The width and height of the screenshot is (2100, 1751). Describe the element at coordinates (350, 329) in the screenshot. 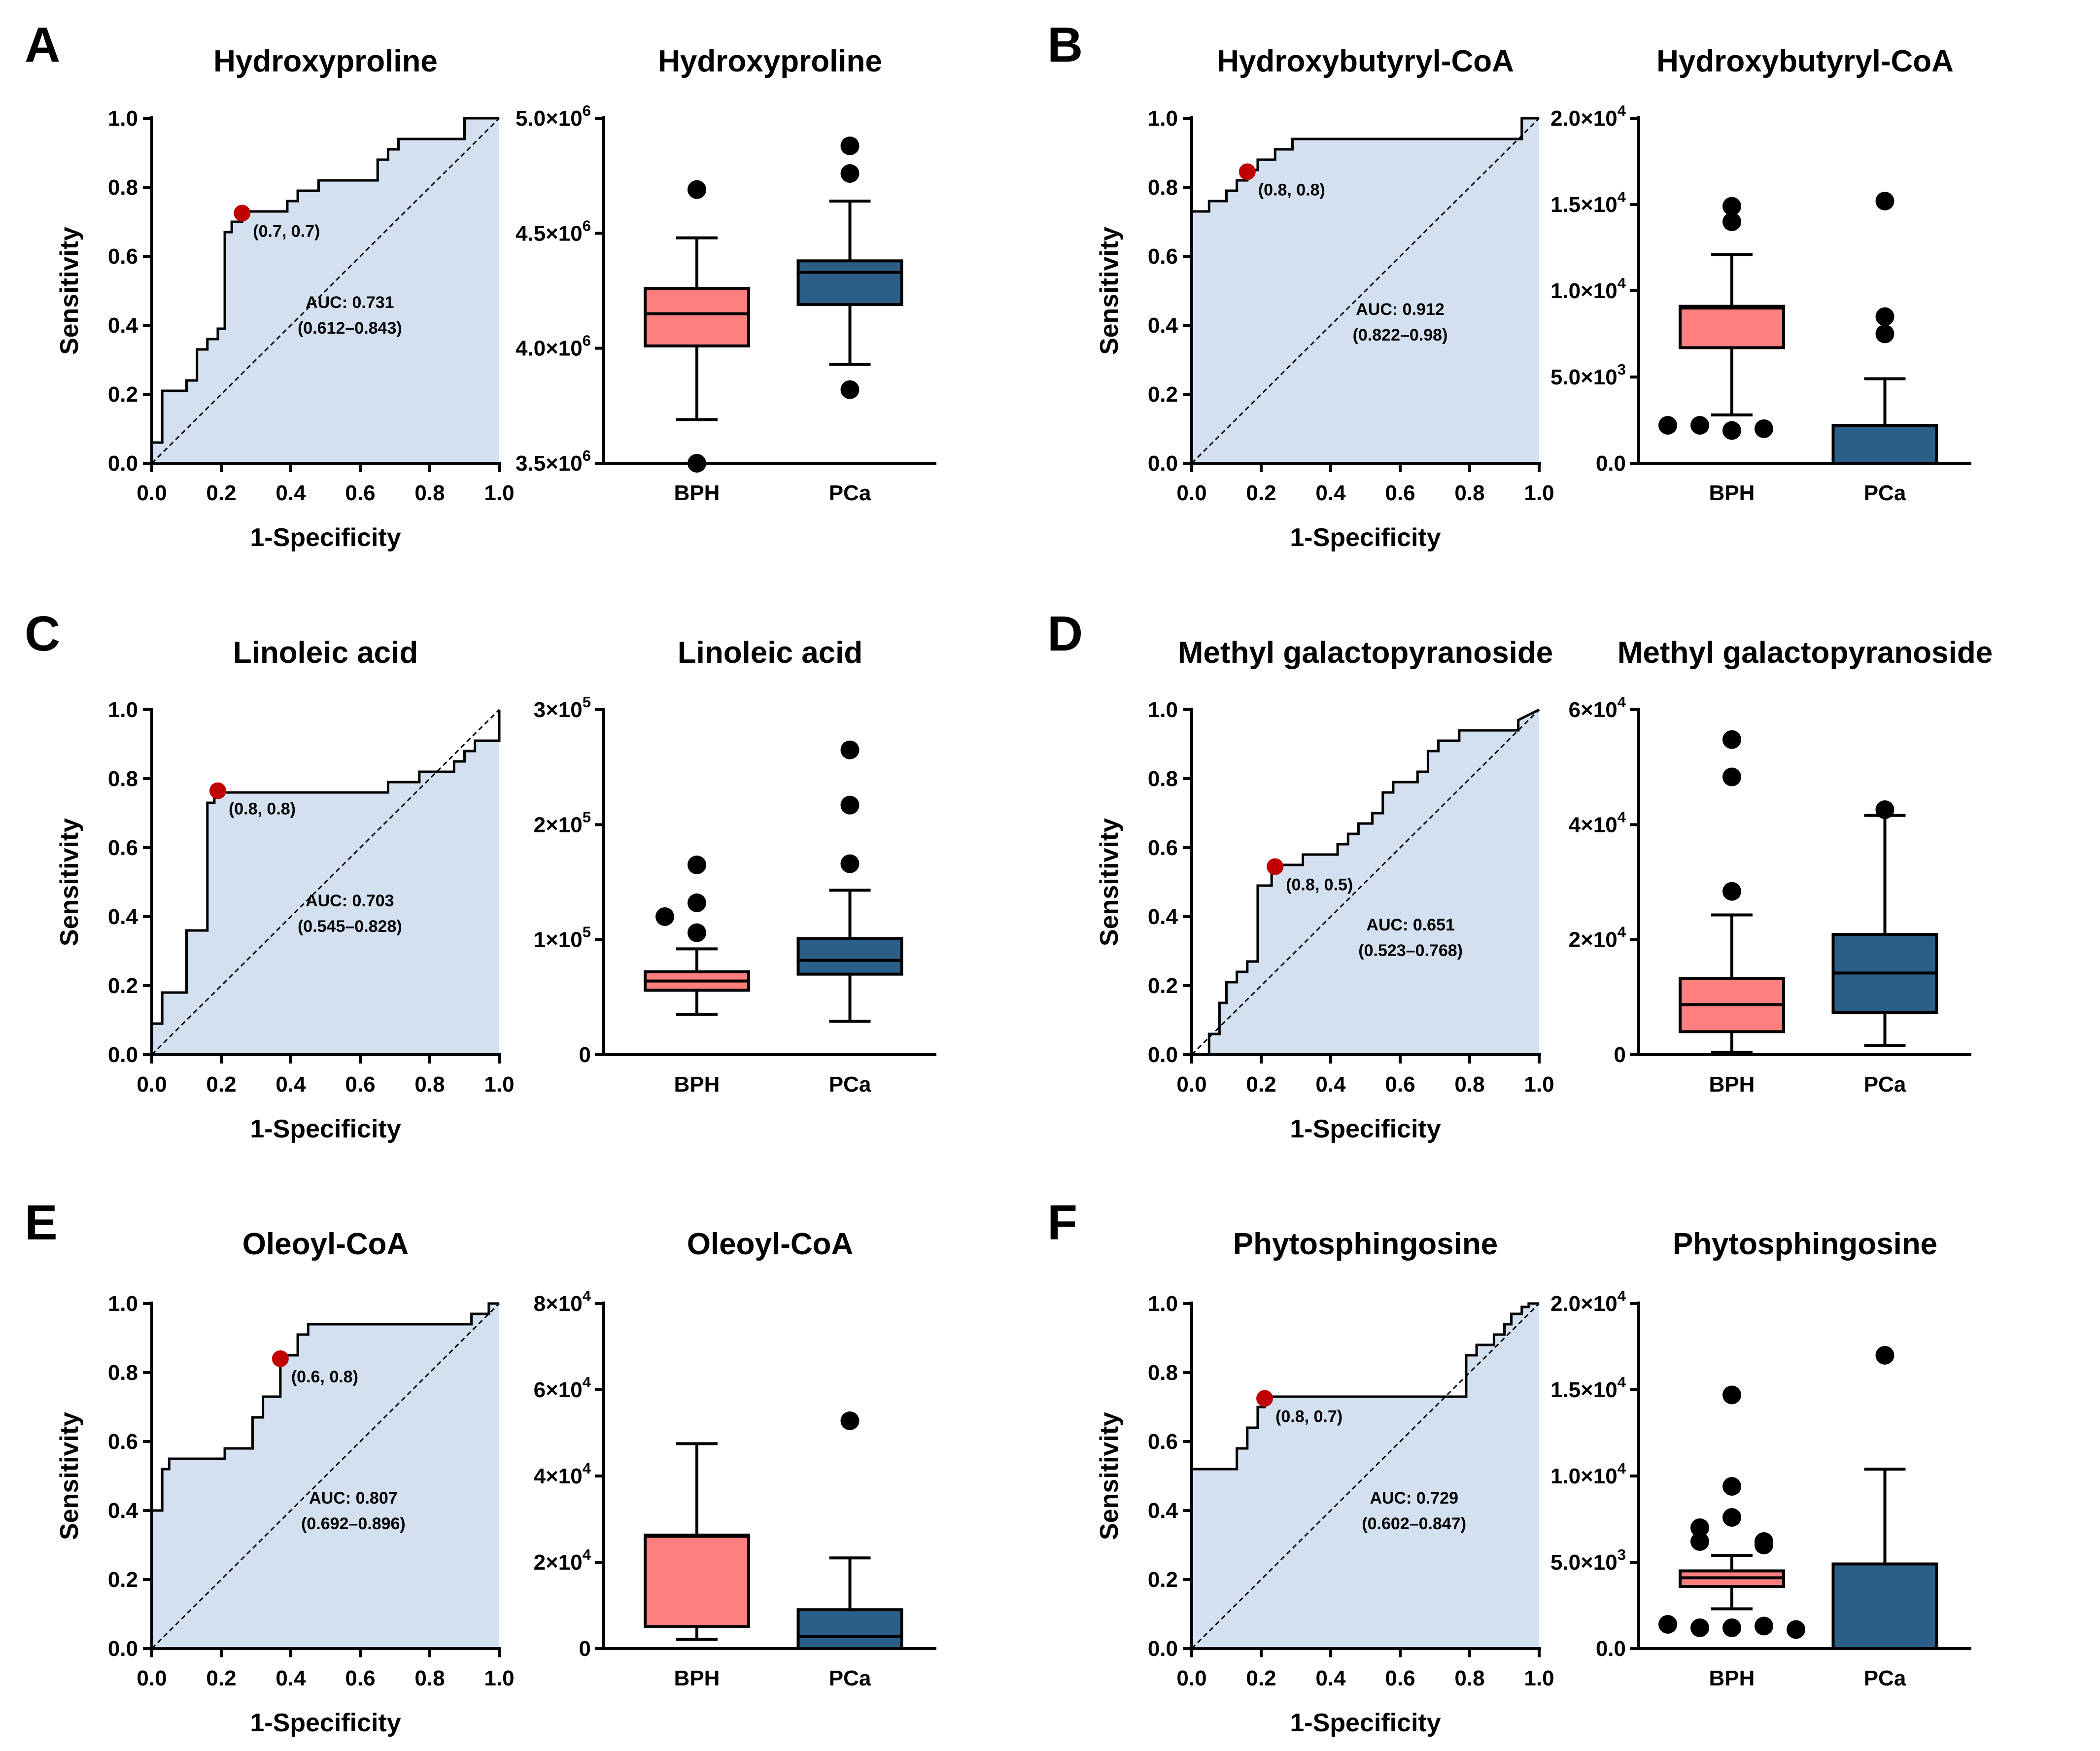

I see `auc-ci-label: (0.612–0.843)` at that location.